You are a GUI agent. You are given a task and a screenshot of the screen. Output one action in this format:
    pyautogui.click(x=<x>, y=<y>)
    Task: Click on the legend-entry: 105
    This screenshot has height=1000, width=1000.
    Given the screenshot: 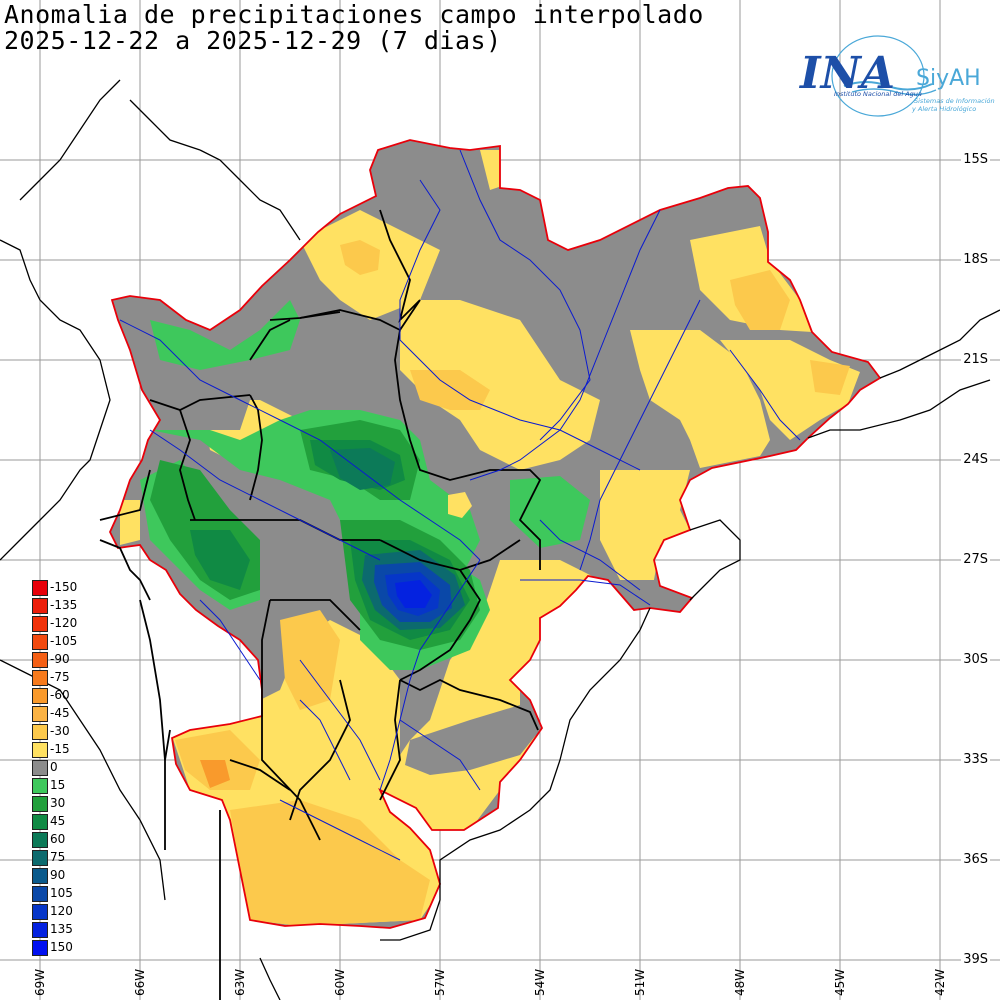 What is the action you would take?
    pyautogui.click(x=62, y=894)
    